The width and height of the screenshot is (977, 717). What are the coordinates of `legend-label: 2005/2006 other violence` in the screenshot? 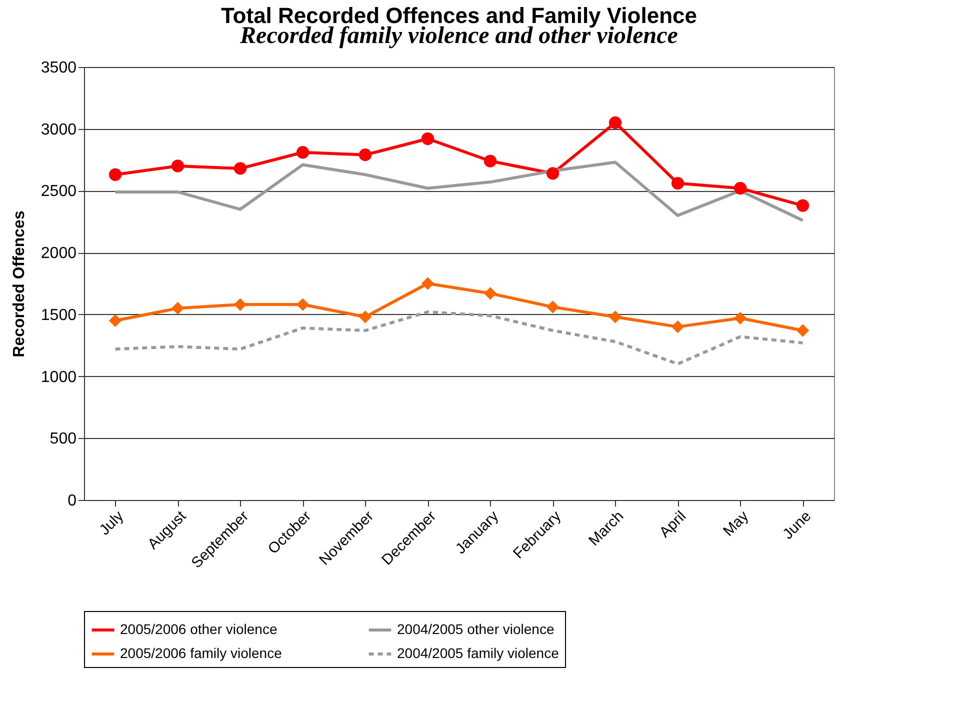 It's located at (199, 629).